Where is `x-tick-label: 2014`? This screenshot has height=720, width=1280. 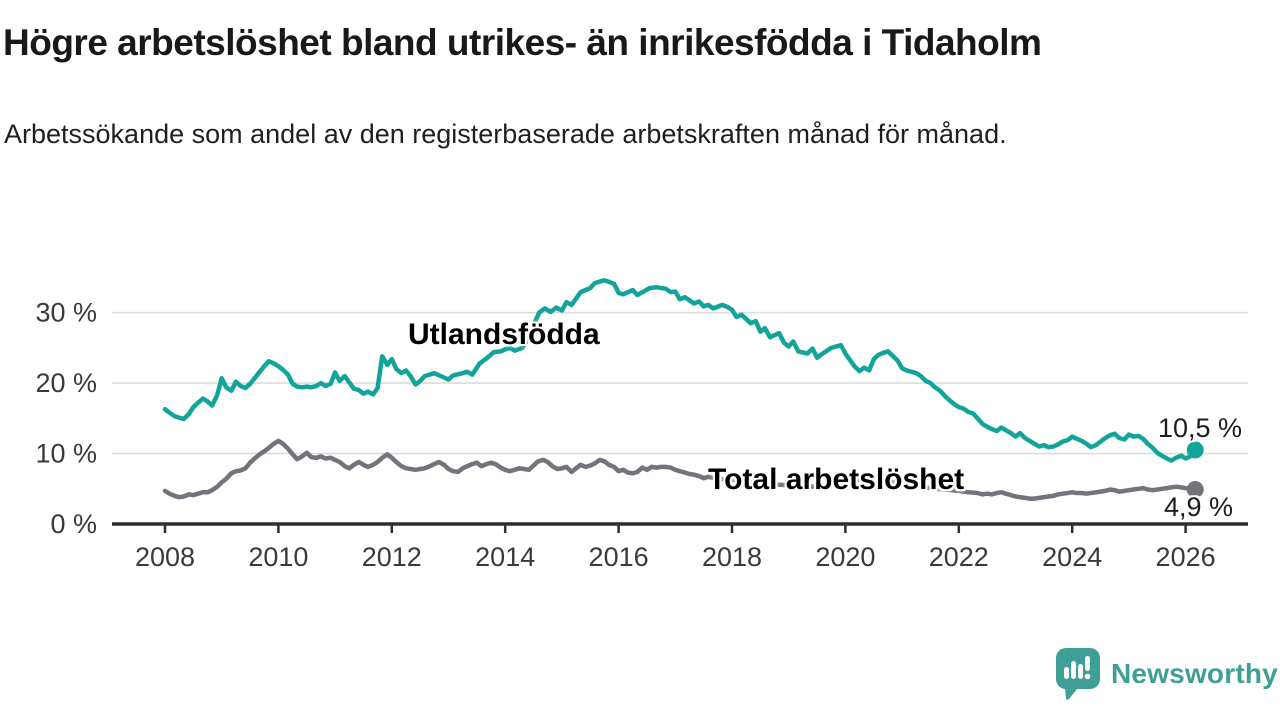
x-tick-label: 2014 is located at coordinates (505, 557).